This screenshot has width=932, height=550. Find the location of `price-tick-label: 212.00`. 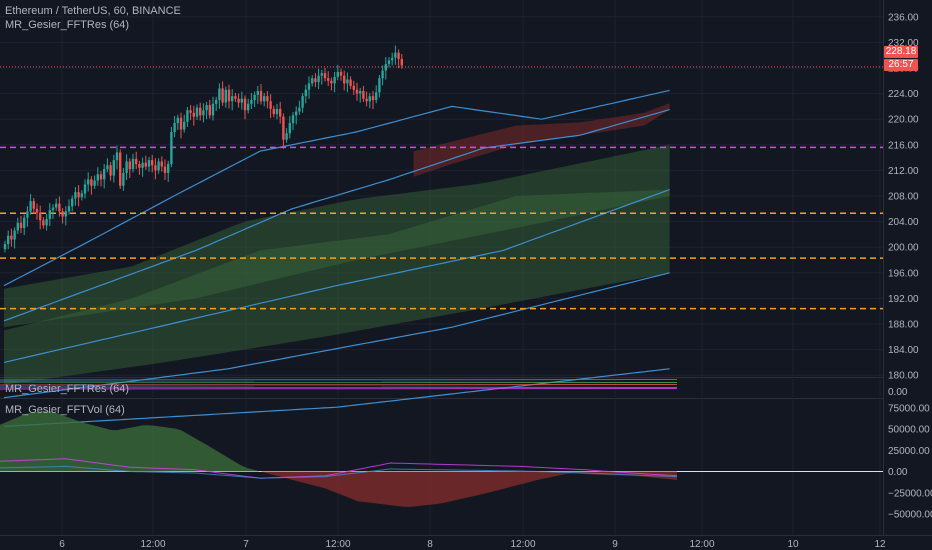

price-tick-label: 212.00 is located at coordinates (903, 171).